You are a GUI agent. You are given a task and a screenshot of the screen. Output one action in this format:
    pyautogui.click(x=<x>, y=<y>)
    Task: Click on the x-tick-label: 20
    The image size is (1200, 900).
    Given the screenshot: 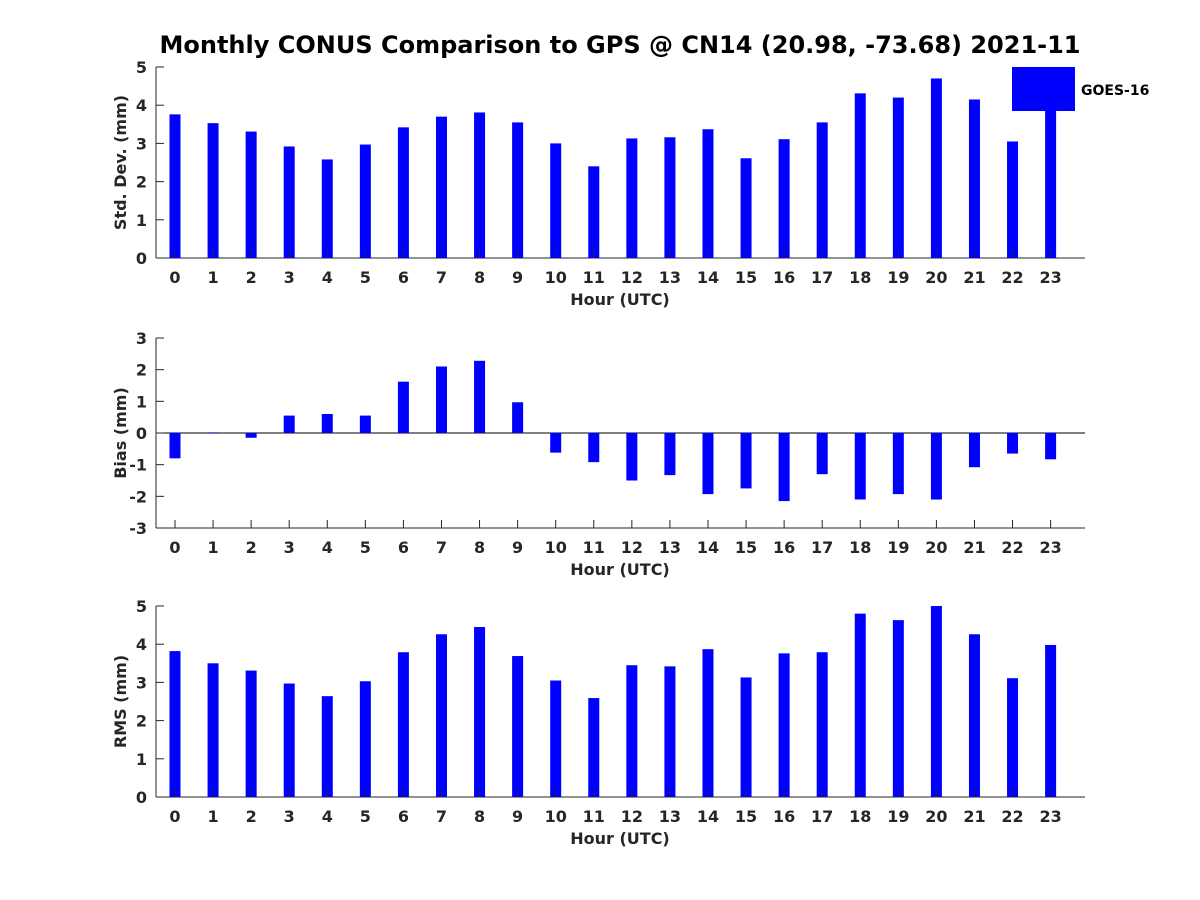 What is the action you would take?
    pyautogui.click(x=936, y=547)
    